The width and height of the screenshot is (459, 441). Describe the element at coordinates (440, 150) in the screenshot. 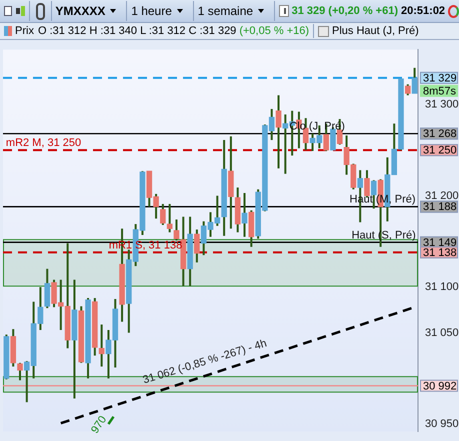

I see `ref-line-label: 31 250` at that location.